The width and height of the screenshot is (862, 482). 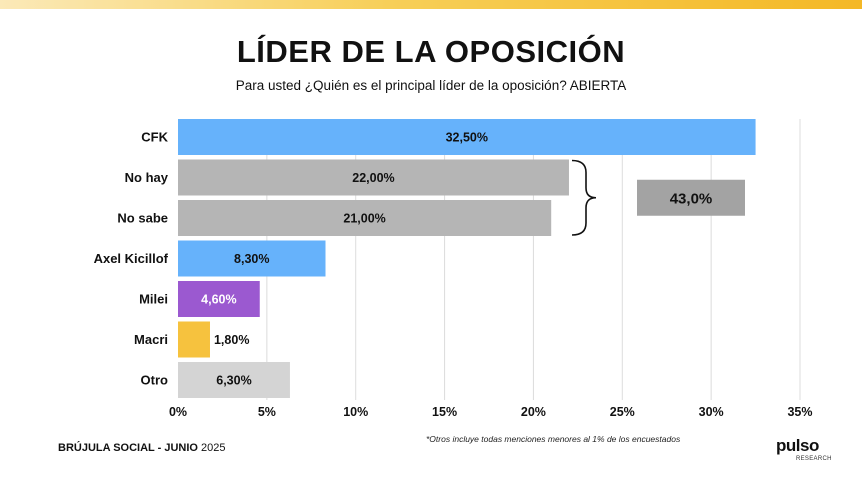 What do you see at coordinates (128, 448) in the screenshot?
I see `source-name: BRÚJULA SOCIAL - JUNIO` at bounding box center [128, 448].